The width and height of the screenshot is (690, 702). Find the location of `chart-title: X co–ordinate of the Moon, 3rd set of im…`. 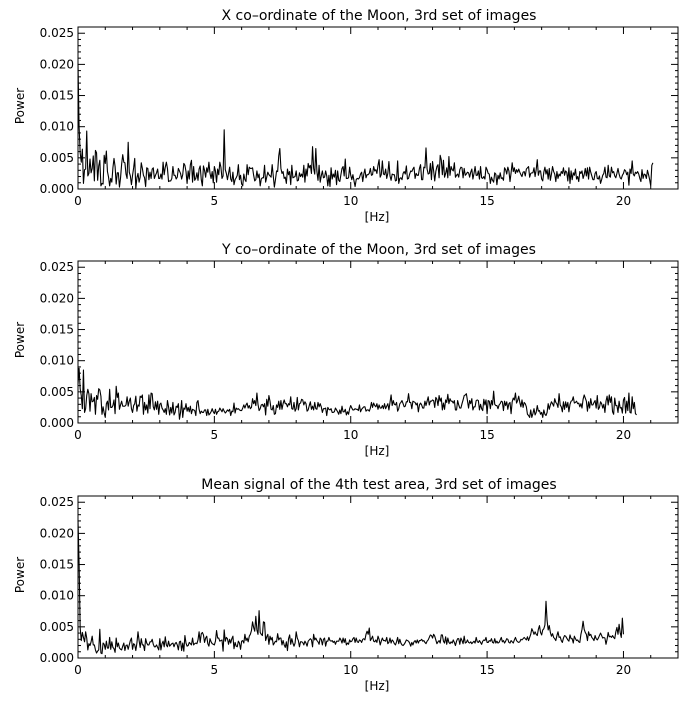

chart-title: X co–ordinate of the Moon, 3rd set of im… is located at coordinates (379, 16).